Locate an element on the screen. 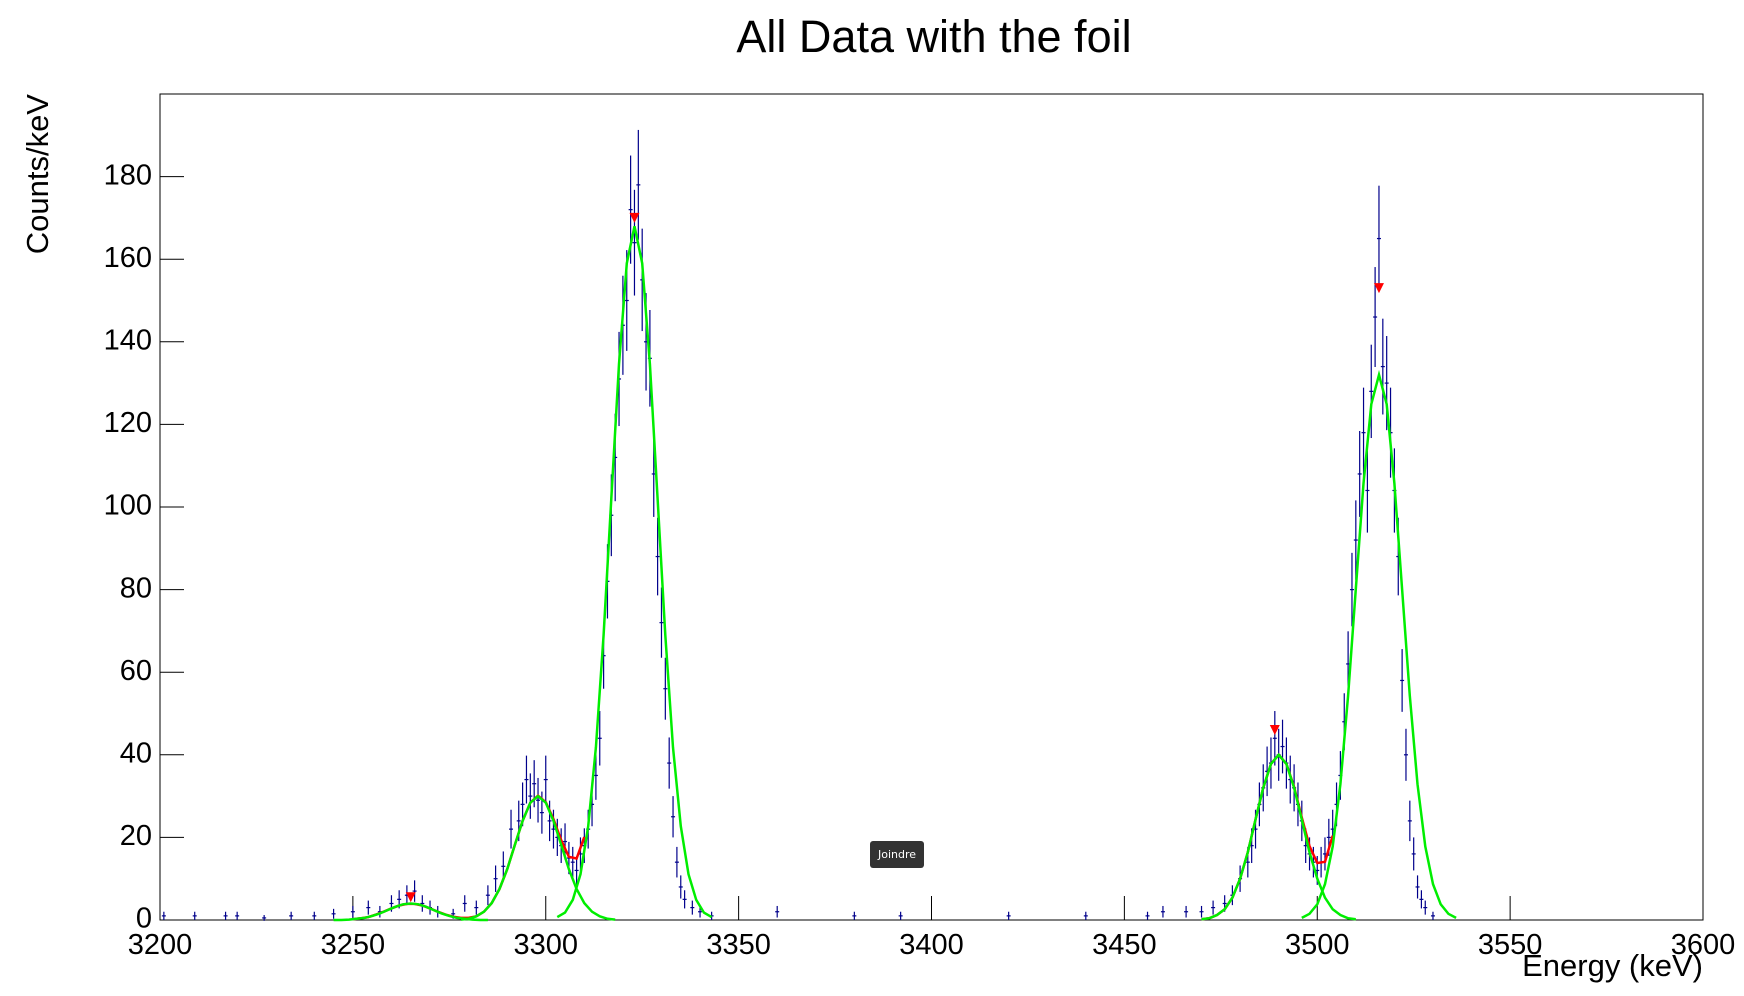 Image resolution: width=1744 pixels, height=996 pixels. x-tick-label: 3350 is located at coordinates (738, 945).